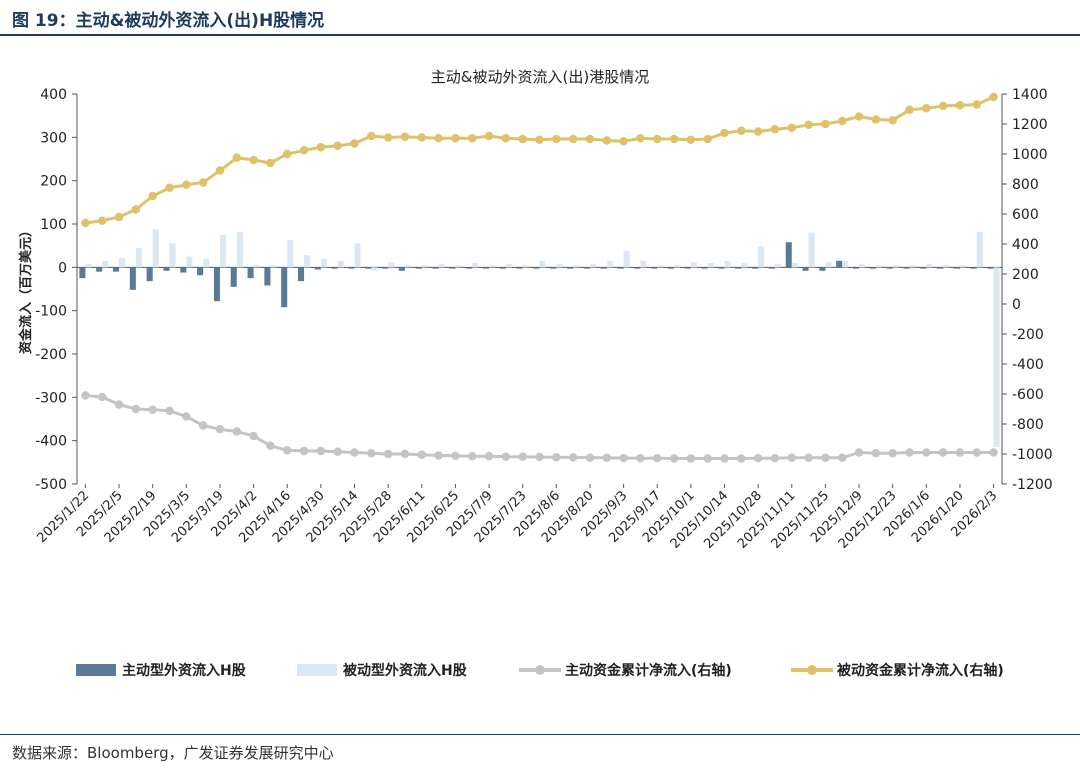 This screenshot has height=775, width=1080. Describe the element at coordinates (1028, 395) in the screenshot. I see `right-tick-label: -600` at that location.